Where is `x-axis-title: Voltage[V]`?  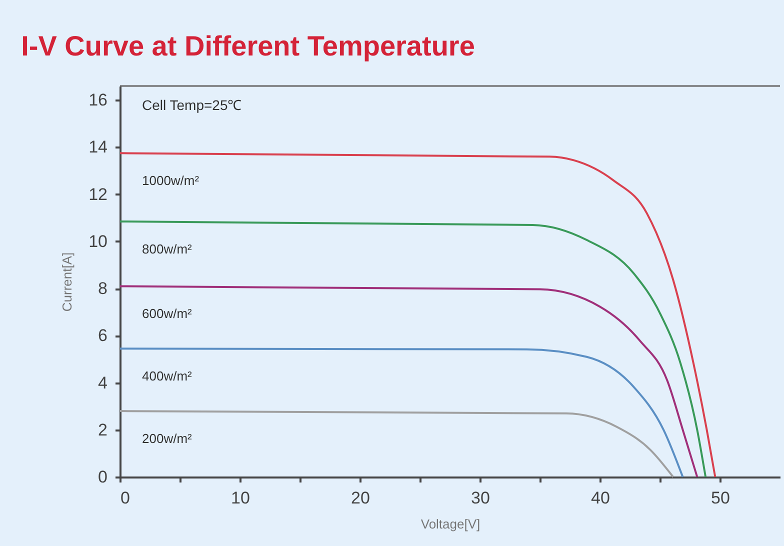 x-axis-title: Voltage[V] is located at coordinates (450, 524).